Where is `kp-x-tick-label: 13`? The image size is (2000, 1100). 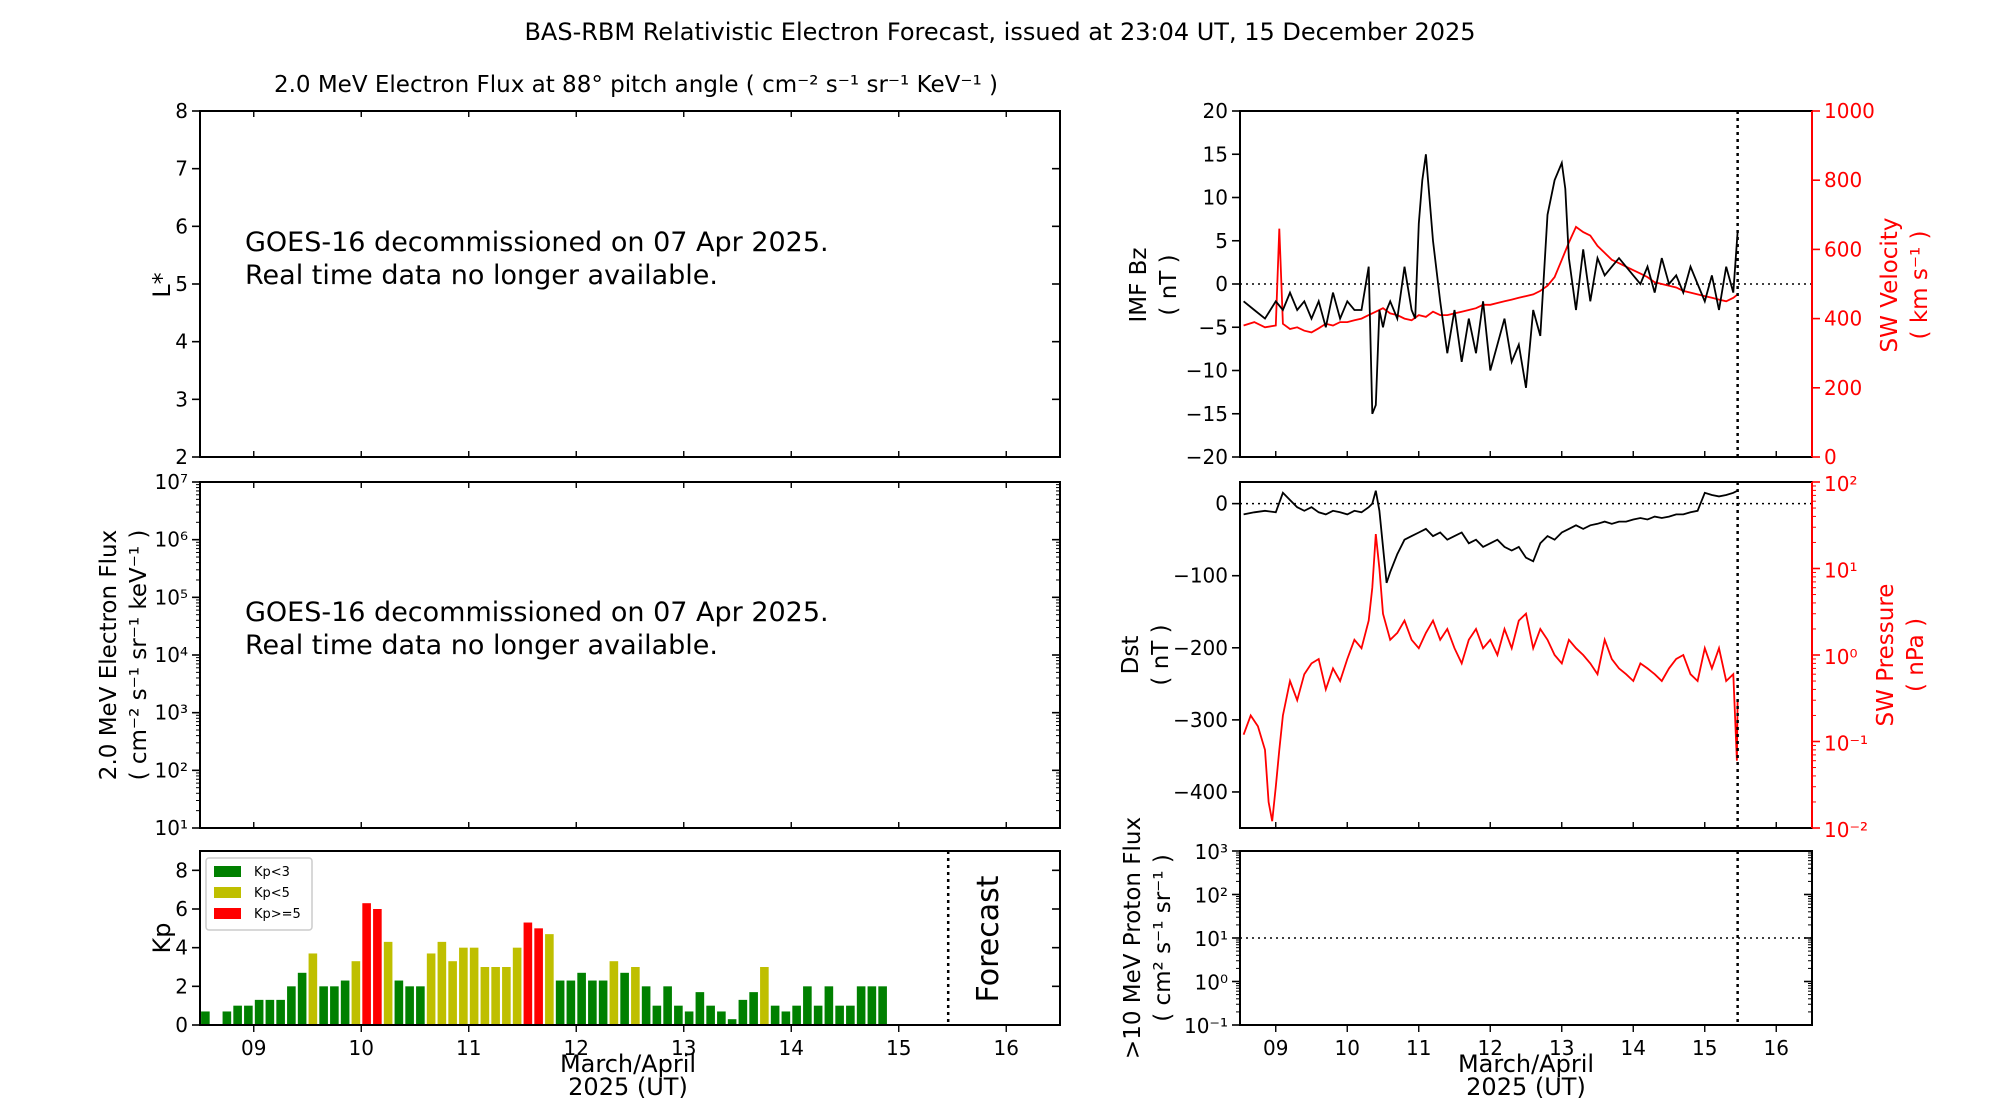
kp-x-tick-label: 13 is located at coordinates (683, 1048).